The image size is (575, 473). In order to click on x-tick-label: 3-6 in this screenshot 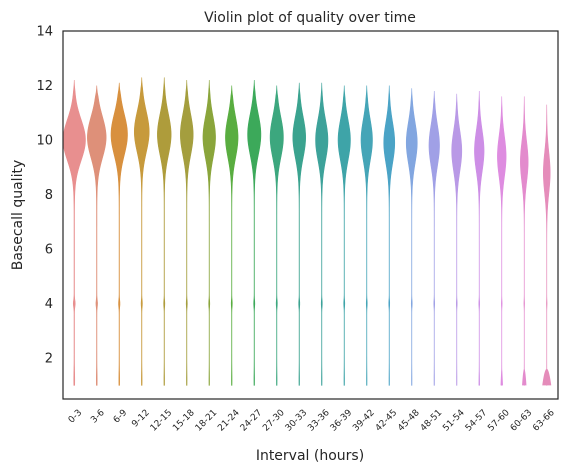, I will do `click(98, 417)`.